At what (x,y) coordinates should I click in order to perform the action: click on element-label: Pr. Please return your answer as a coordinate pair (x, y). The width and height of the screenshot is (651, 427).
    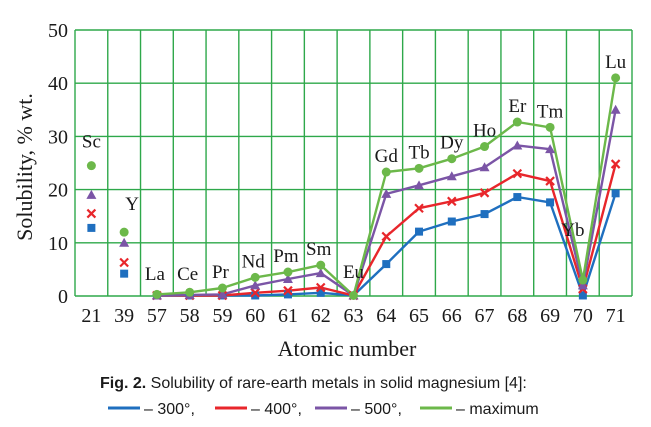
    Looking at the image, I should click on (221, 272).